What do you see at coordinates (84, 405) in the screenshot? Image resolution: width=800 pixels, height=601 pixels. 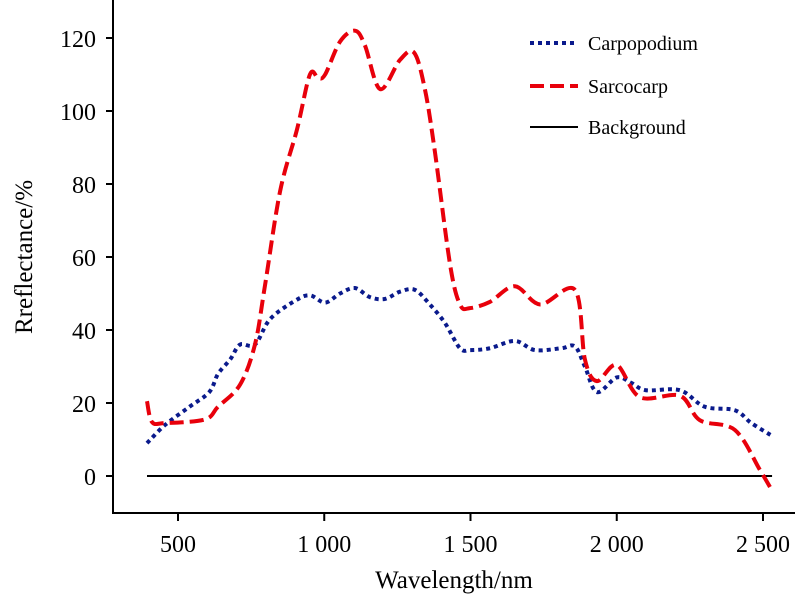 I see `y-tick-label: 20` at bounding box center [84, 405].